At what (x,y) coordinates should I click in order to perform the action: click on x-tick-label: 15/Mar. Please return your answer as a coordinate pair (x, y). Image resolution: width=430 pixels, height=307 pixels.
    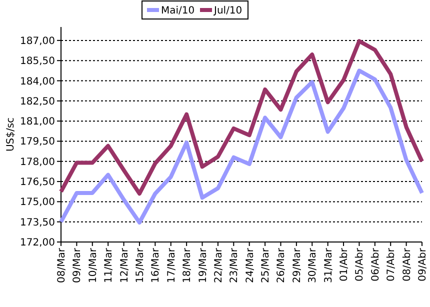
    Looking at the image, I should click on (140, 265).